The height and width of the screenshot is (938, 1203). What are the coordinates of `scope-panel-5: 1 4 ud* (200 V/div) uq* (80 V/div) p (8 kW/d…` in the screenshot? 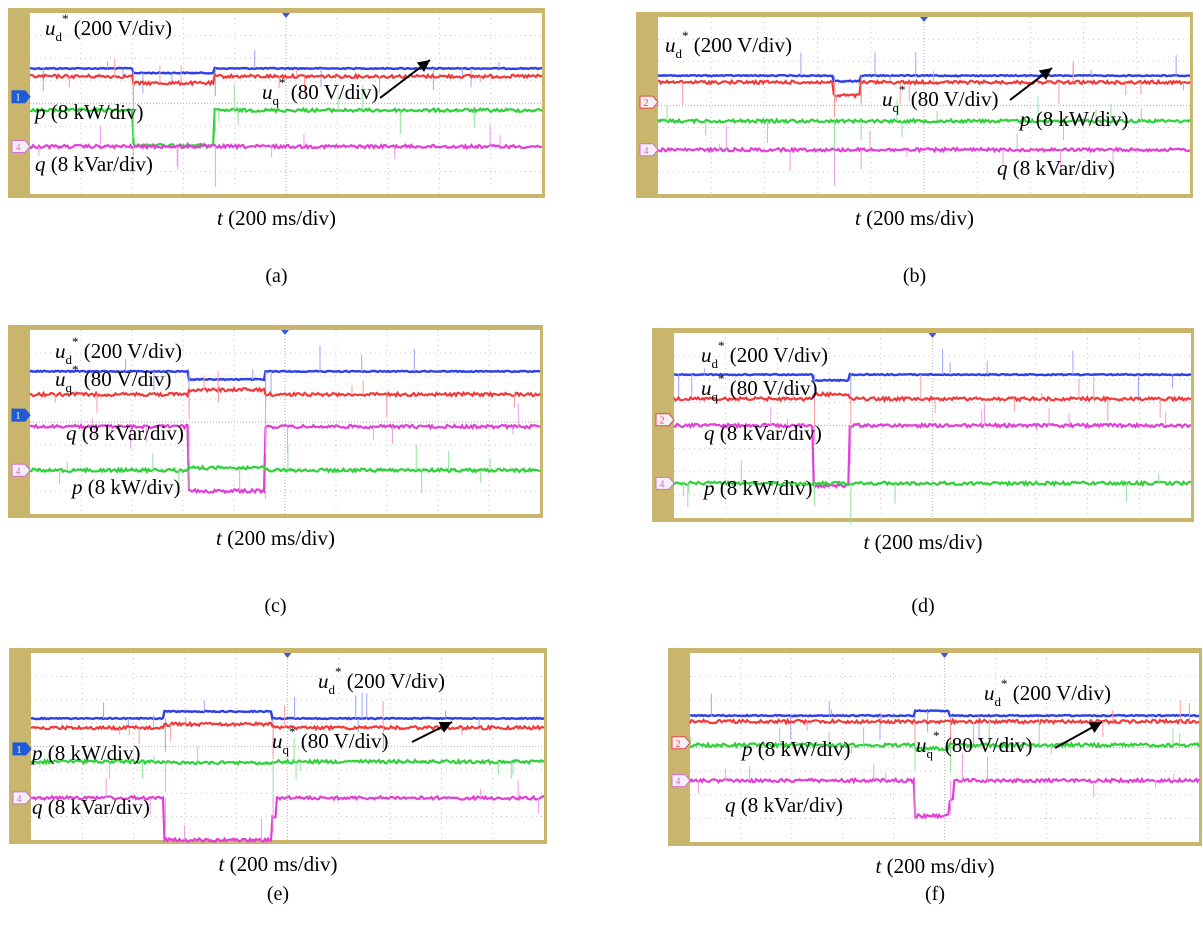 It's located at (278, 746).